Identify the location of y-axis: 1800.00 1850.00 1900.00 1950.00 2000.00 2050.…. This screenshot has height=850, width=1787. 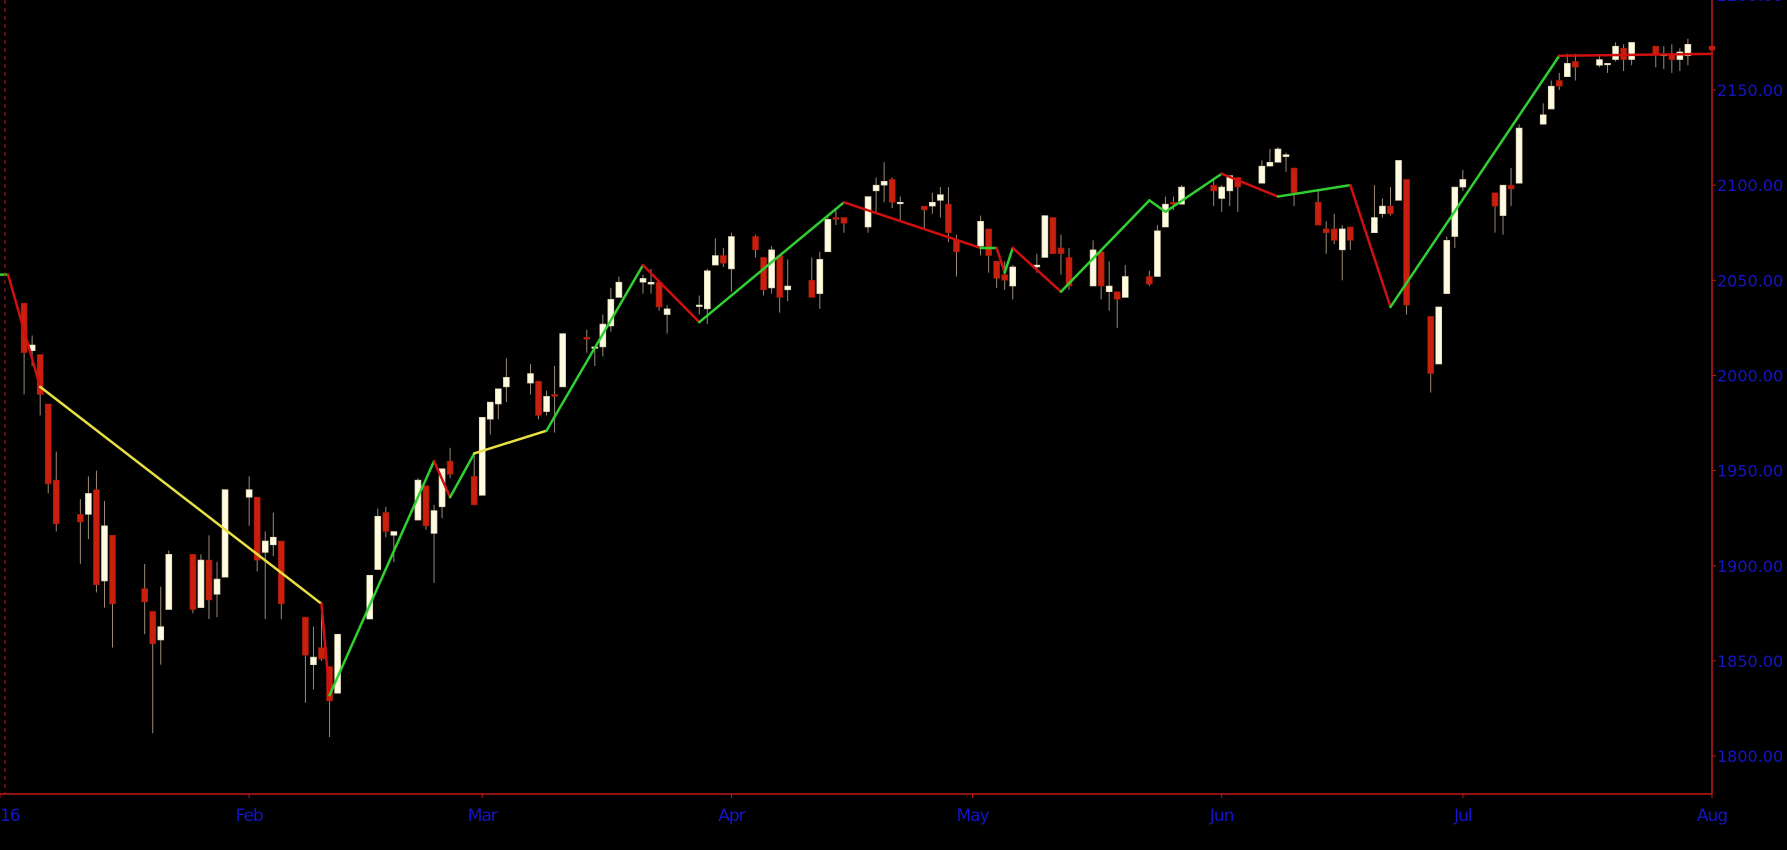
(1747, 383).